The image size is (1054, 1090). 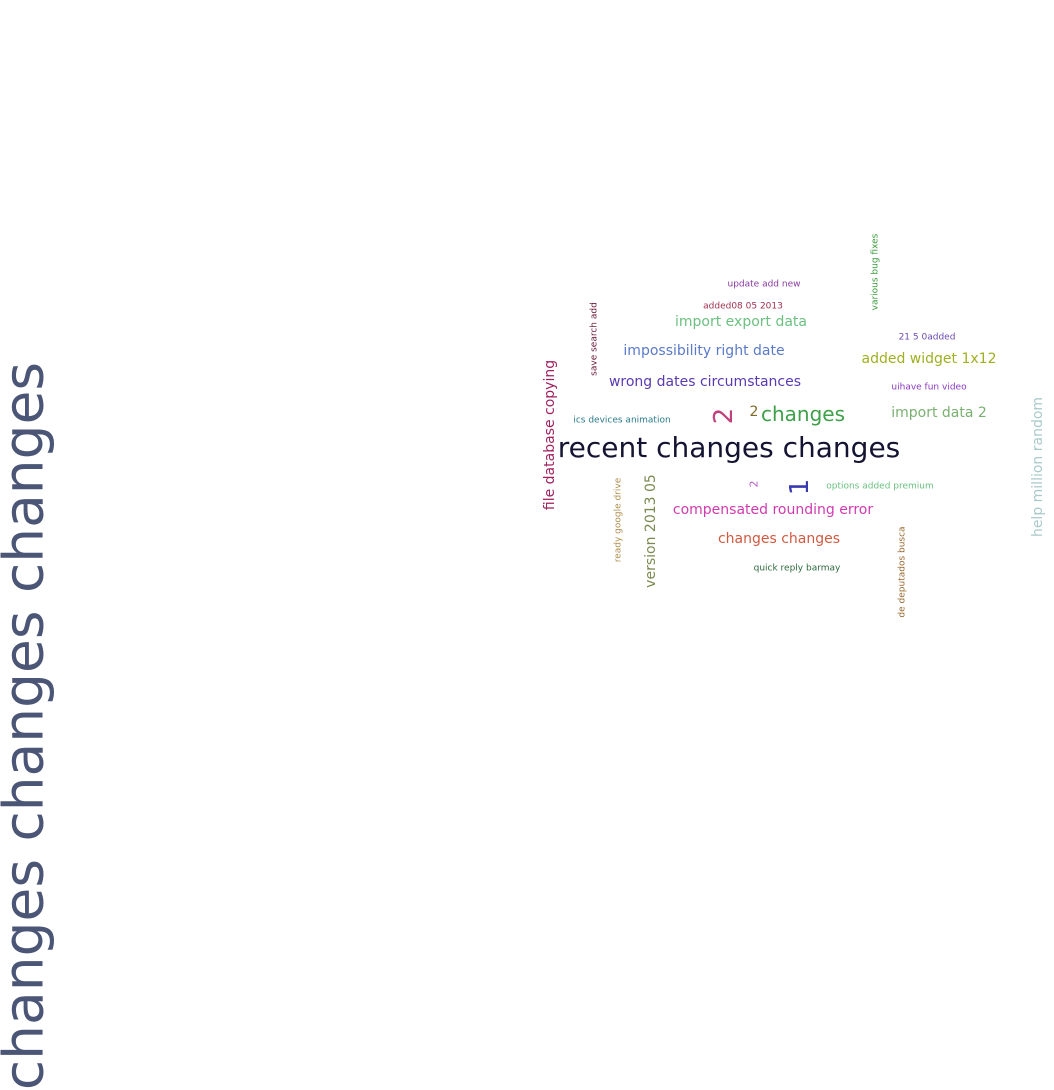 I want to click on word-compensated-rounding-error: compensated rounding error, so click(x=773, y=510).